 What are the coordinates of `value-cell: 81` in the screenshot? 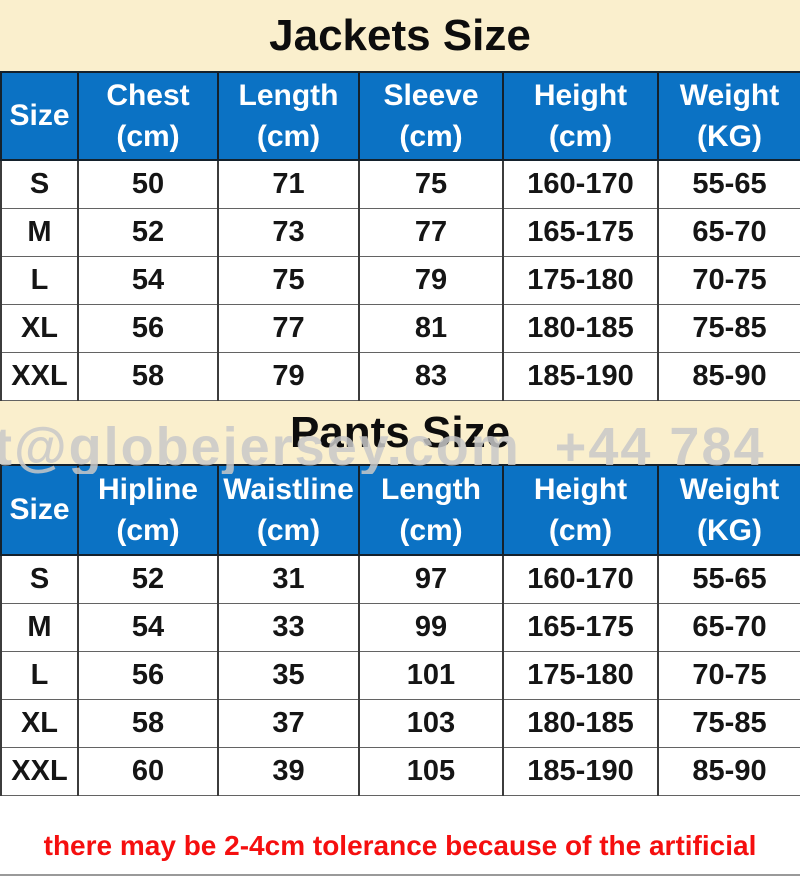 It's located at (431, 328).